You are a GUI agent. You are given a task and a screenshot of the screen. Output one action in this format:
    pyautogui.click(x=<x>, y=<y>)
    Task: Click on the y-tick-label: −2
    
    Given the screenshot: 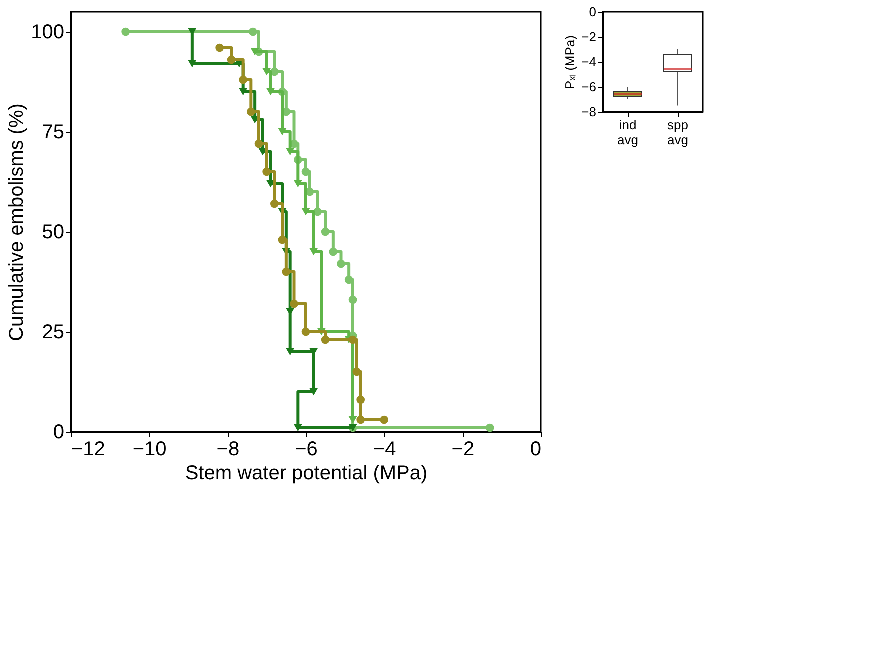 What is the action you would take?
    pyautogui.click(x=589, y=37)
    